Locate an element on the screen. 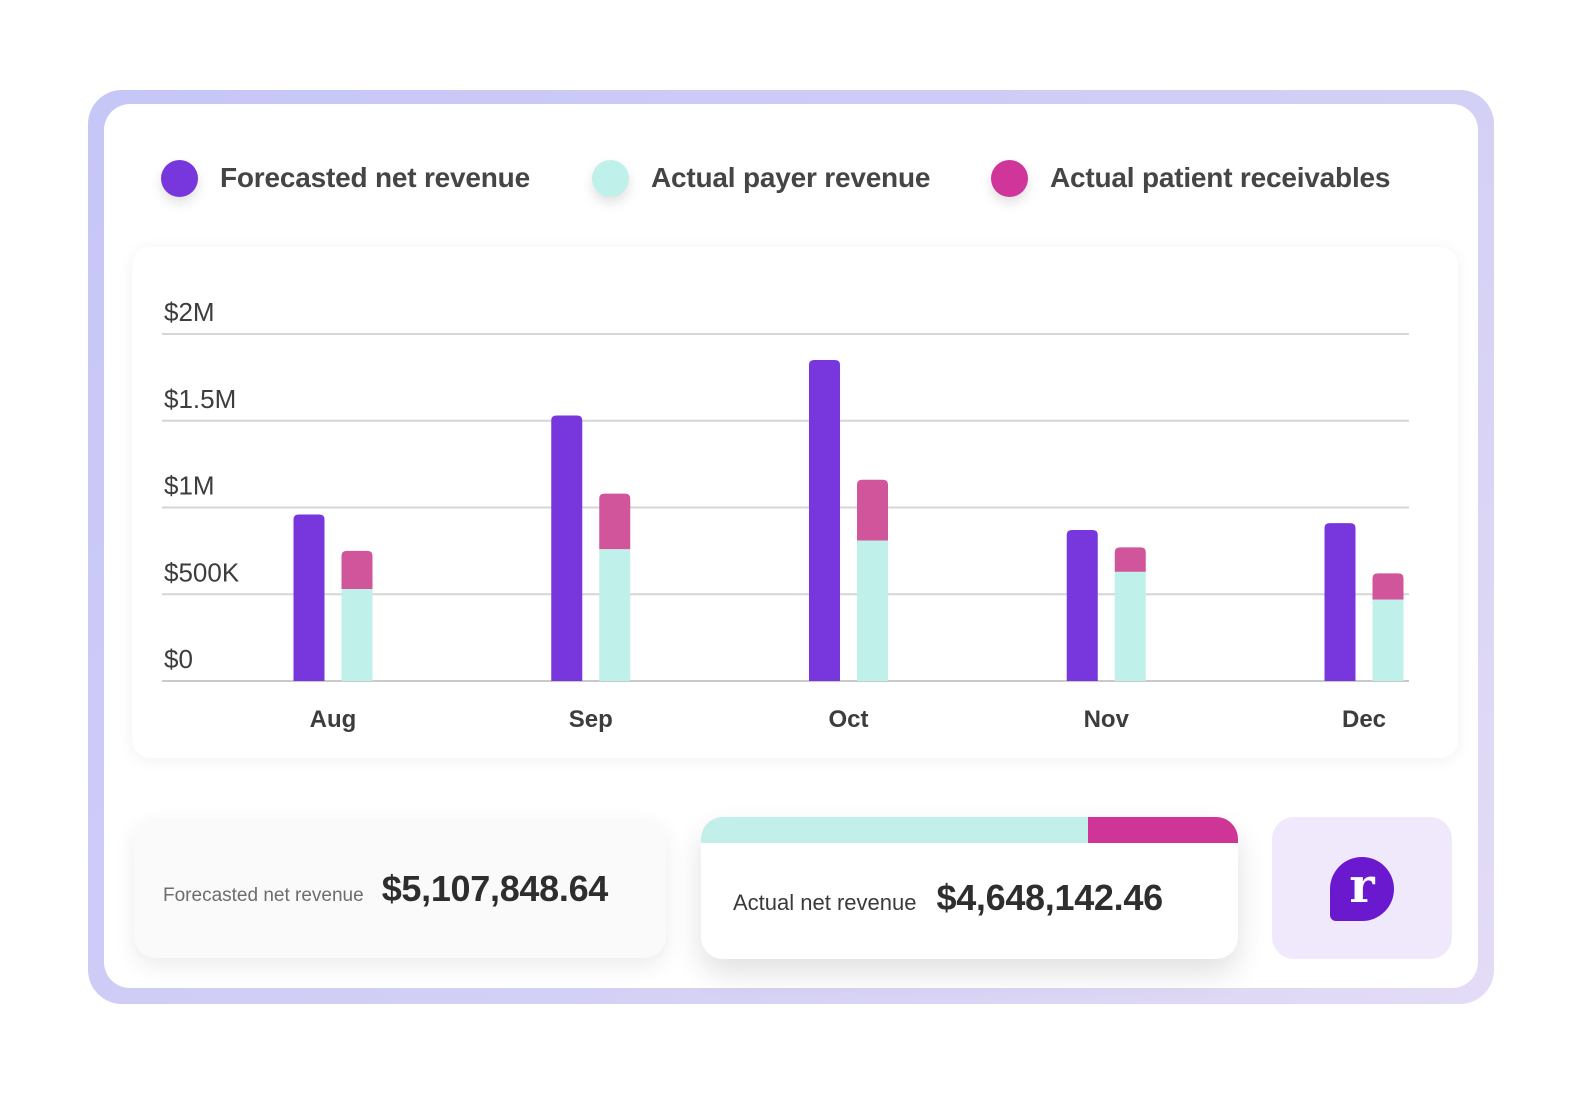 This screenshot has width=1576, height=1104. forecast-total-row: Forecasted net revenue $5,107,848.64 is located at coordinates (385, 889).